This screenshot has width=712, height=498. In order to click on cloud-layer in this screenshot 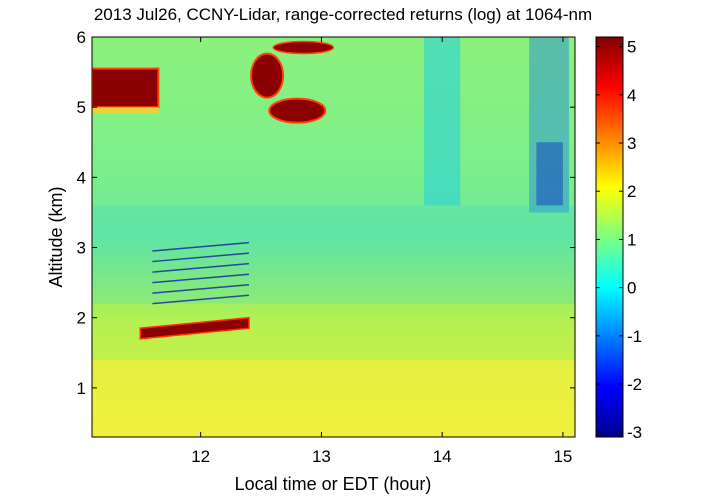, I will do `click(126, 88)`.